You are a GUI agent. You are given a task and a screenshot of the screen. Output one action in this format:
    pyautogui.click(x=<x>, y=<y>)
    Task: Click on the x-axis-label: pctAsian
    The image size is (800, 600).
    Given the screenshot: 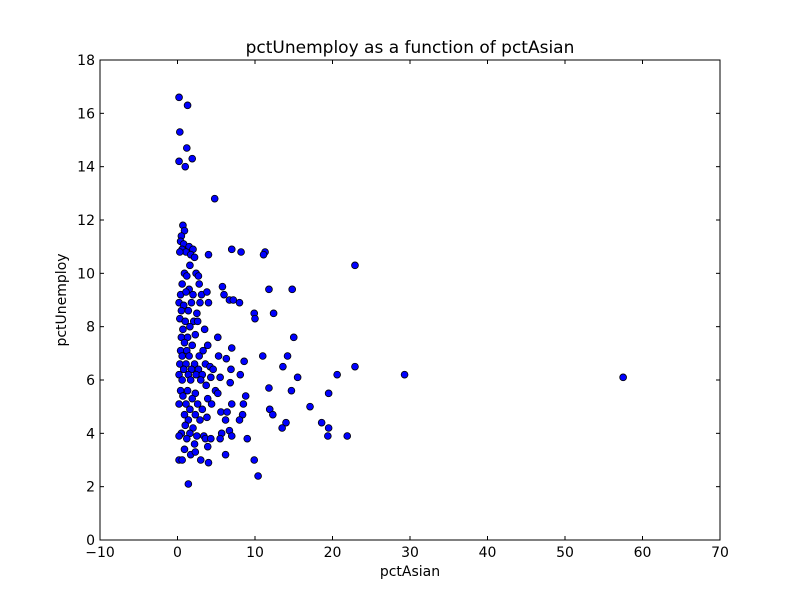 What is the action you would take?
    pyautogui.click(x=410, y=572)
    